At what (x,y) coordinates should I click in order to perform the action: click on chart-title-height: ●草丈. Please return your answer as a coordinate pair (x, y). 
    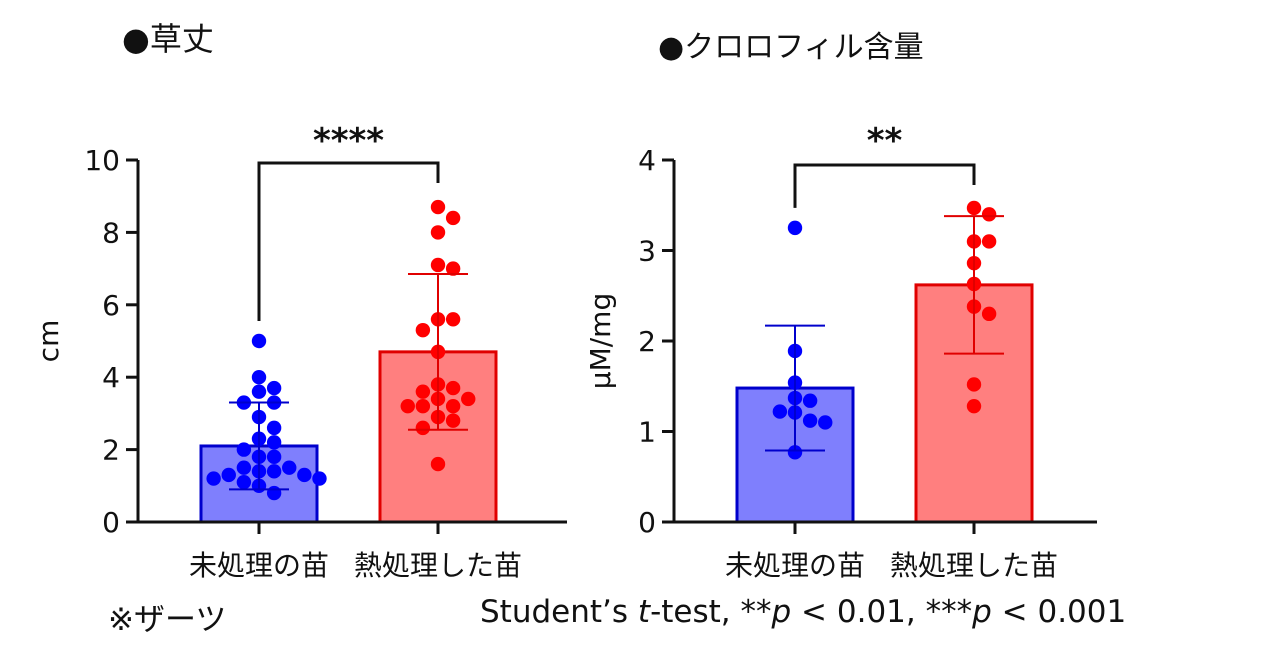
    Looking at the image, I should click on (168, 39).